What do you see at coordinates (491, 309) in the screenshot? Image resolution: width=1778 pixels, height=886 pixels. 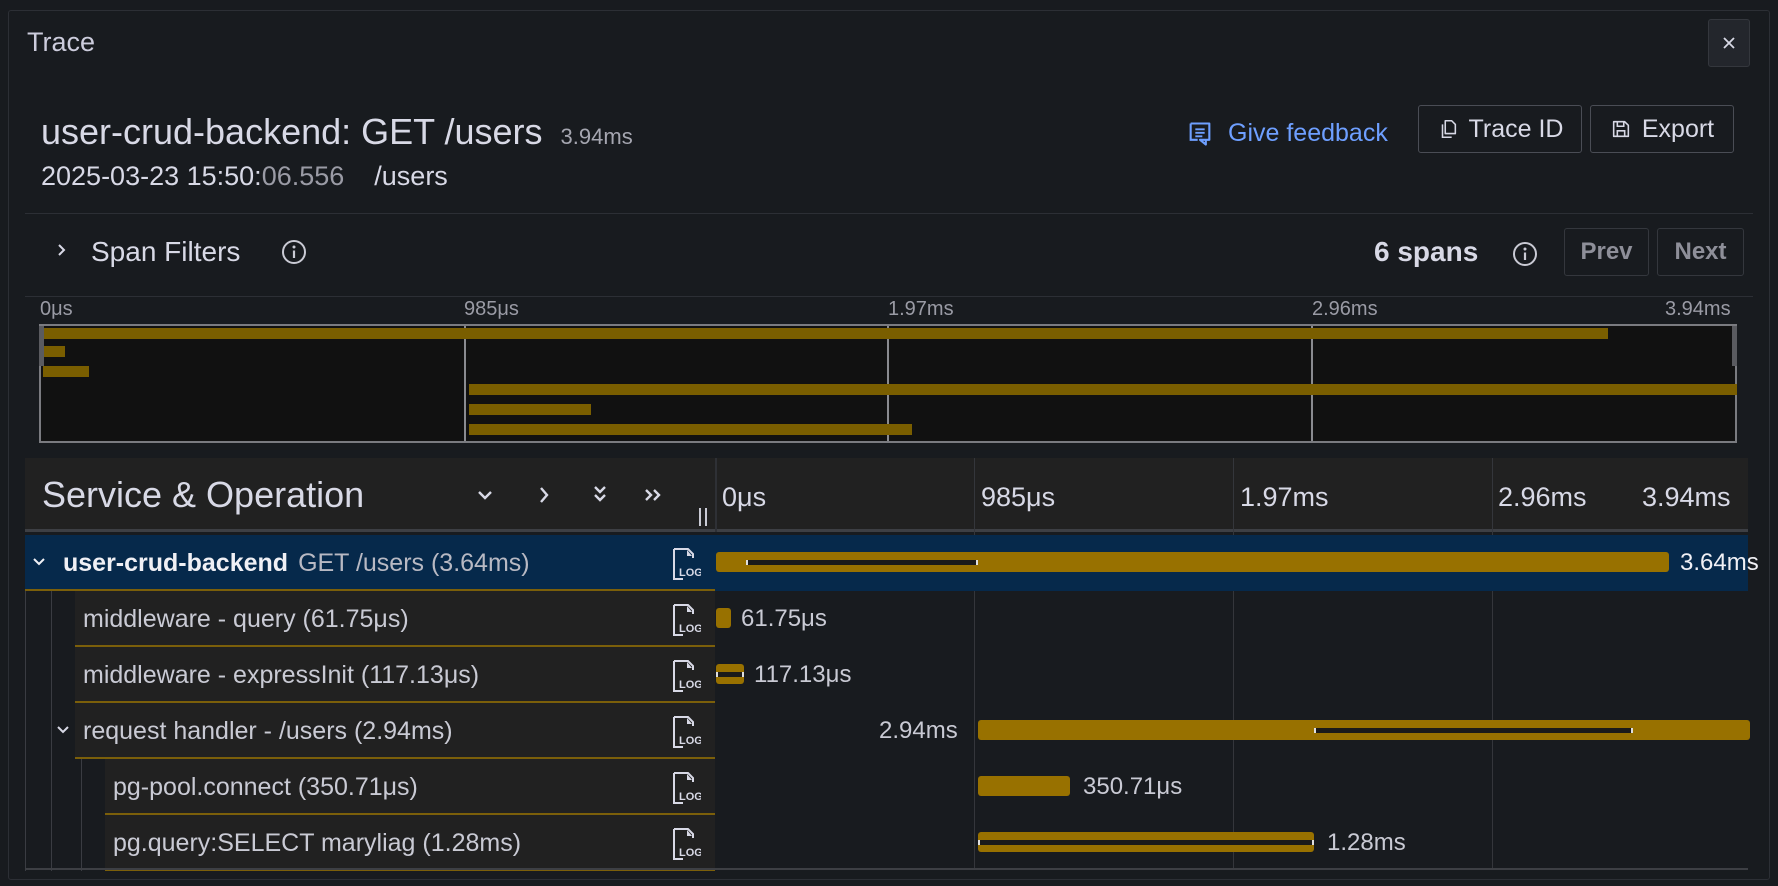 I see `minimap-tick: 985μs` at bounding box center [491, 309].